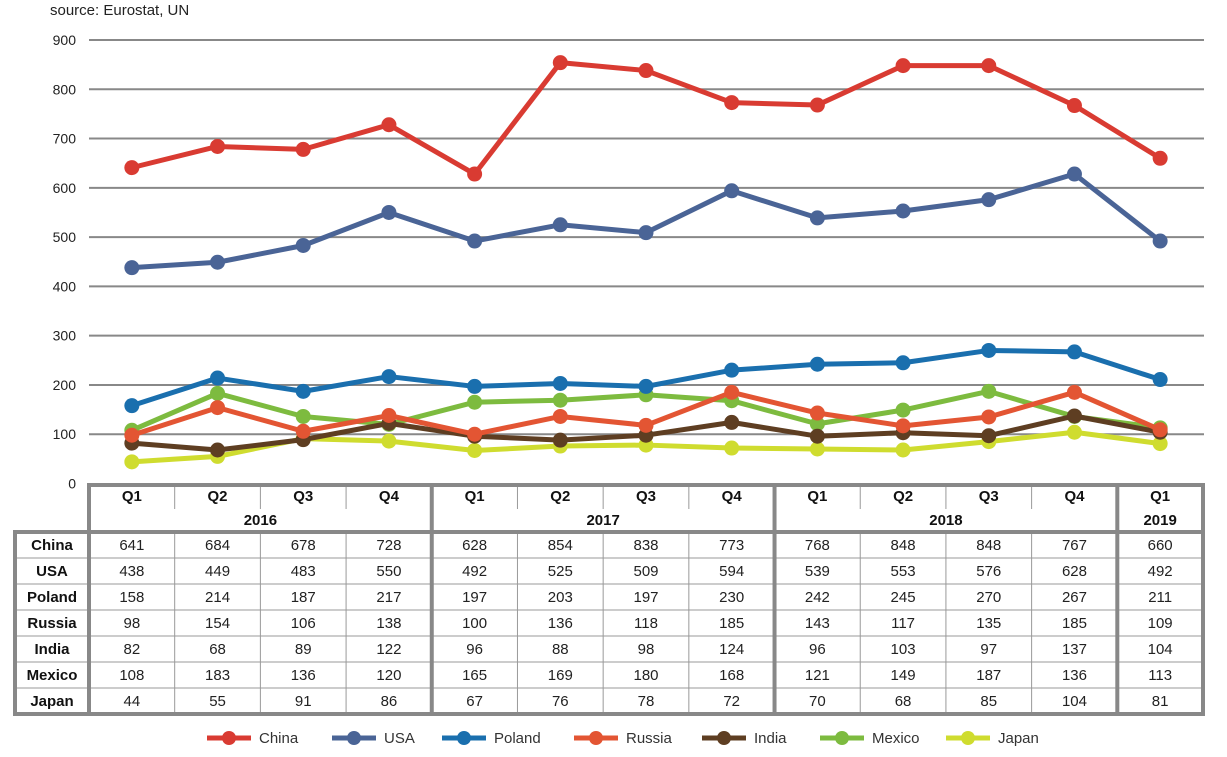 Image resolution: width=1227 pixels, height=757 pixels. What do you see at coordinates (646, 413) in the screenshot?
I see `series-russia` at bounding box center [646, 413].